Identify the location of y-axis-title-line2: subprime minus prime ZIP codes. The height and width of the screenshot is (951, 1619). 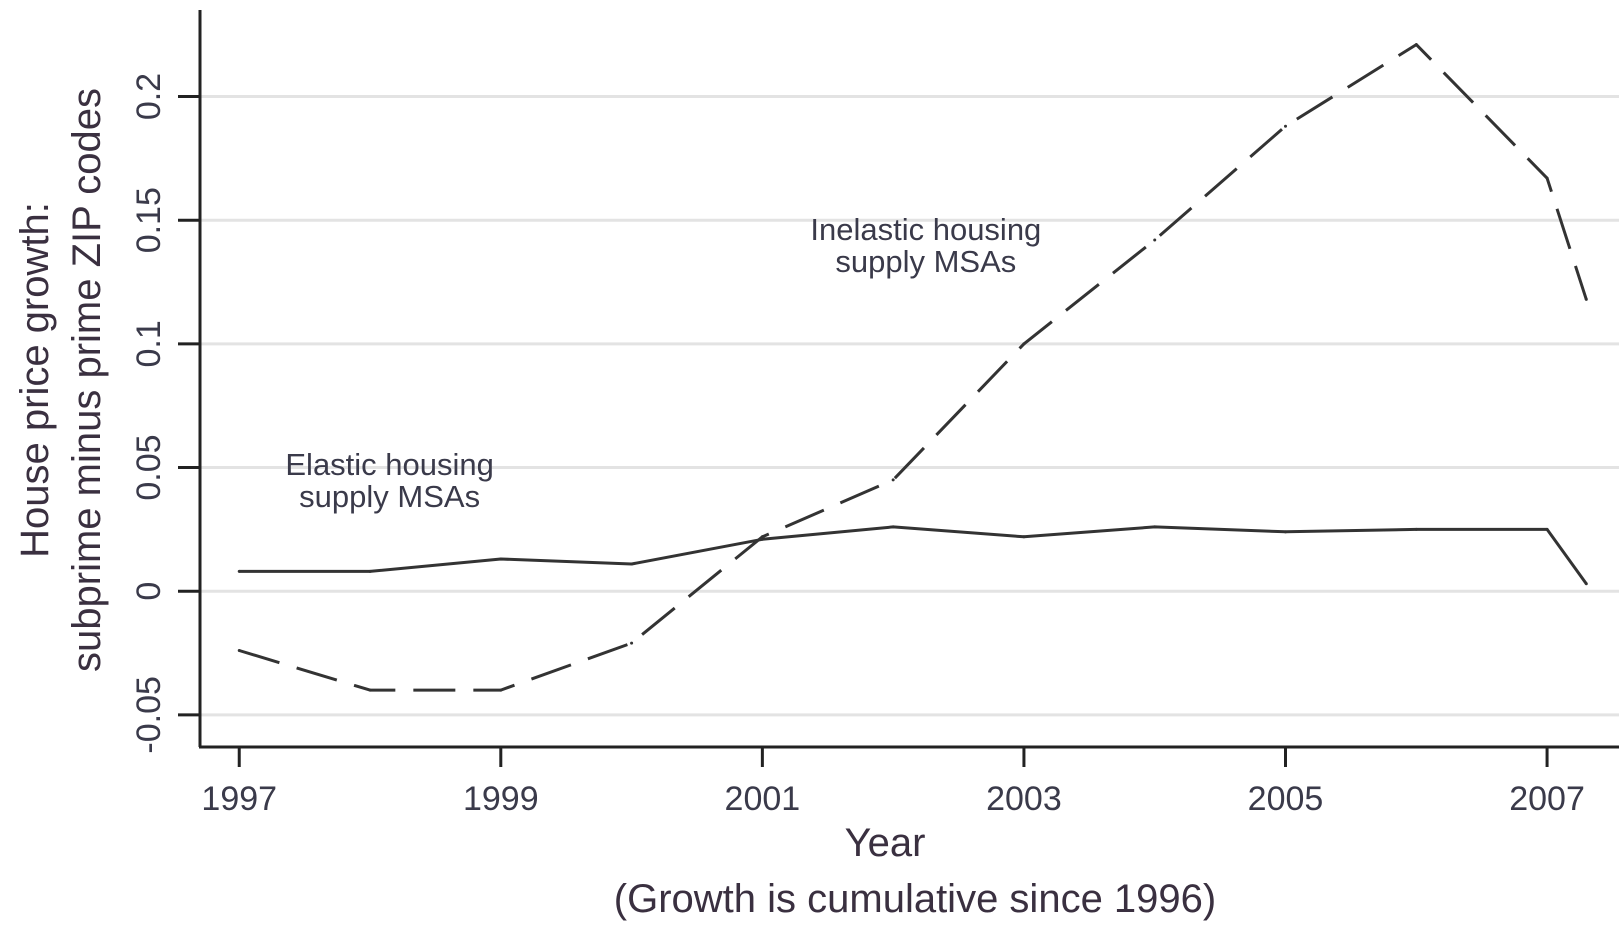
(87, 380).